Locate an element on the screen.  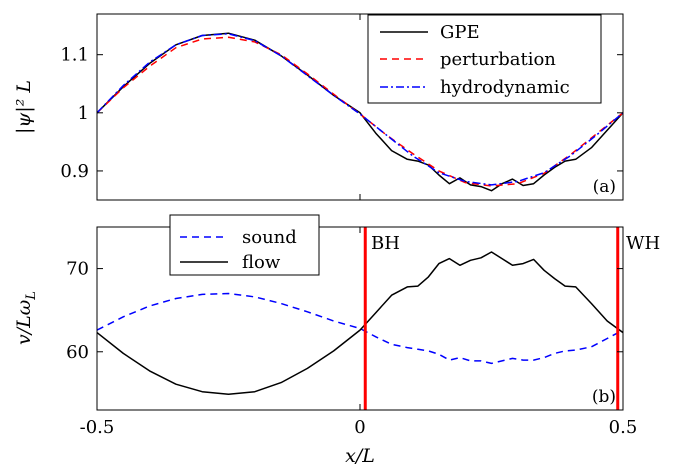
panel-b-series-sound is located at coordinates (360, 328).